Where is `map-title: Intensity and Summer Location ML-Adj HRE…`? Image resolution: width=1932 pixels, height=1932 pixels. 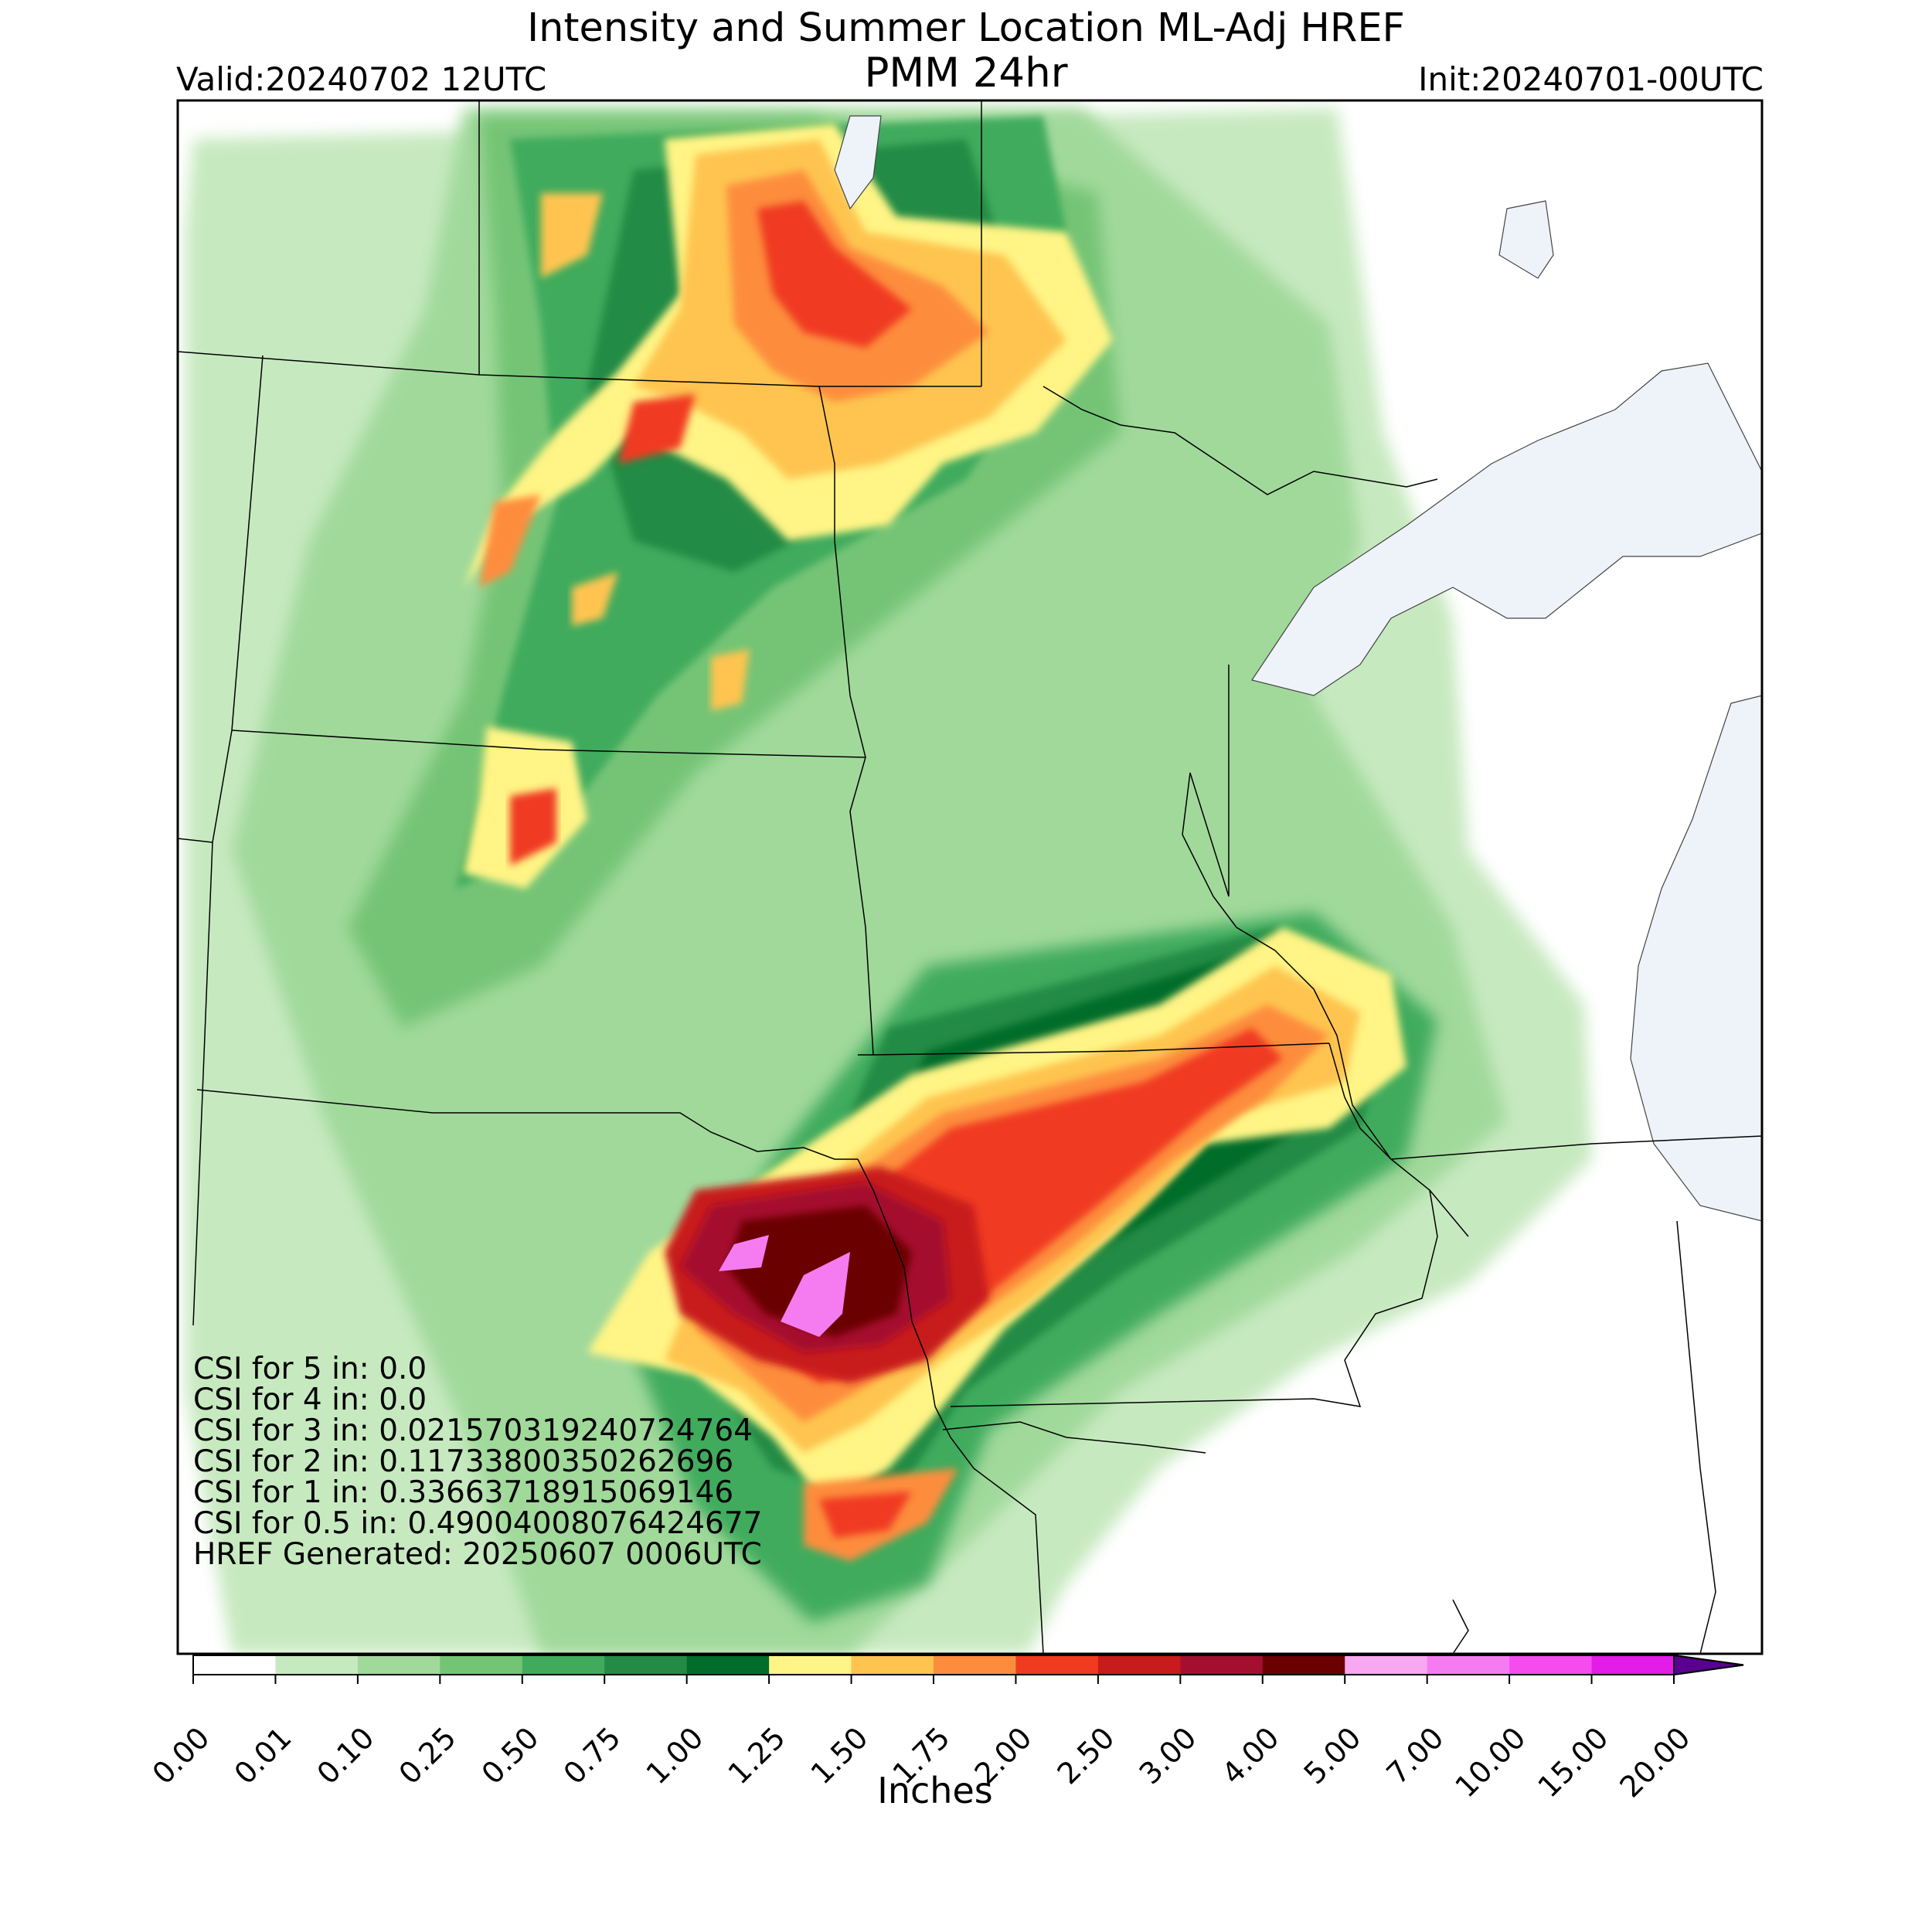 map-title: Intensity and Summer Location ML-Adj HRE… is located at coordinates (966, 28).